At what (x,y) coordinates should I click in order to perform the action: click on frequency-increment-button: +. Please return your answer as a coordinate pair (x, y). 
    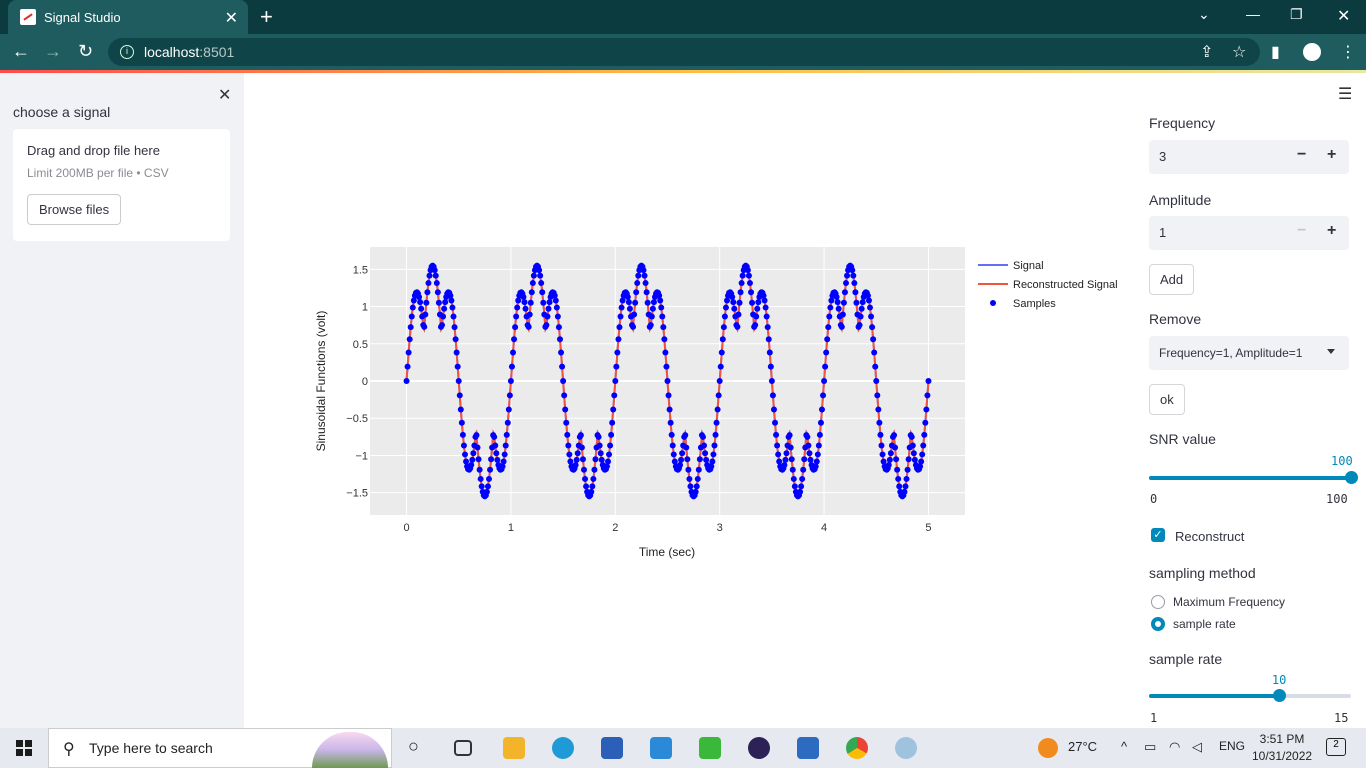
    Looking at the image, I should click on (1332, 154).